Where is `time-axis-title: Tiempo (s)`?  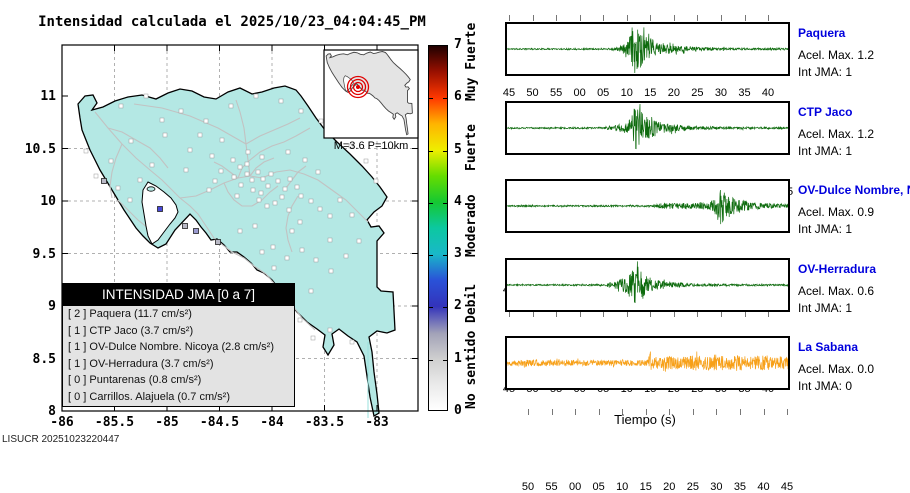 time-axis-title: Tiempo (s) is located at coordinates (645, 419).